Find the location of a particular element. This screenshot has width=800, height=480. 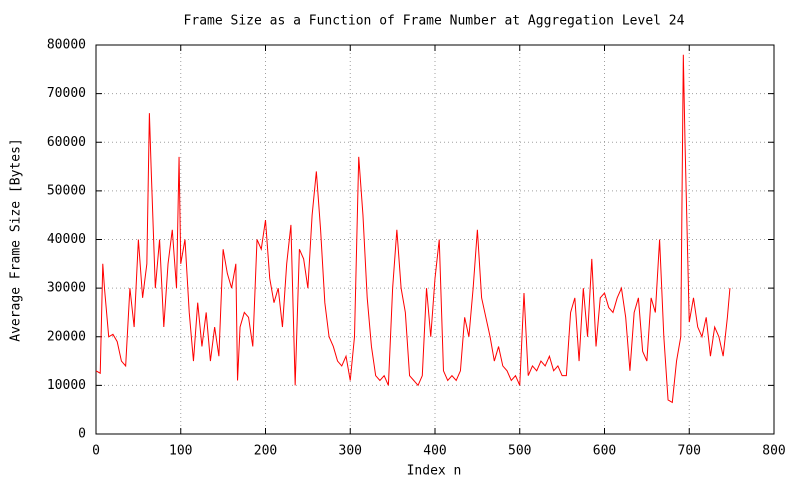

x-tick-label: 700 is located at coordinates (689, 451).